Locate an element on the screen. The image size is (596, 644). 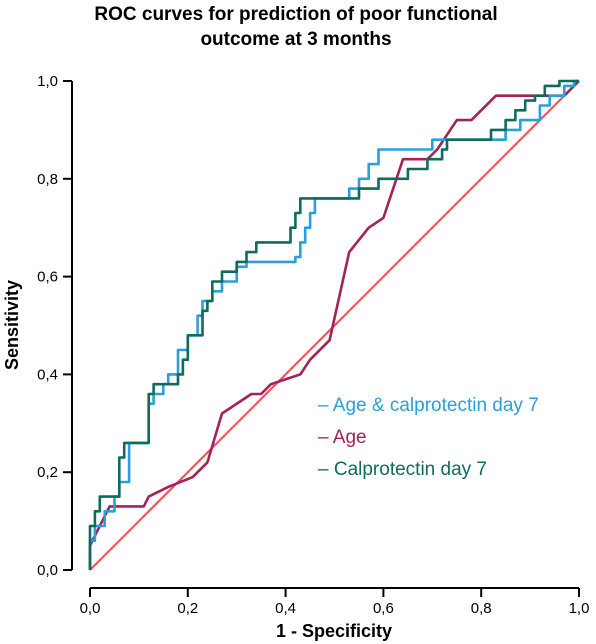
legend-entry-1: – Age is located at coordinates (342, 437).